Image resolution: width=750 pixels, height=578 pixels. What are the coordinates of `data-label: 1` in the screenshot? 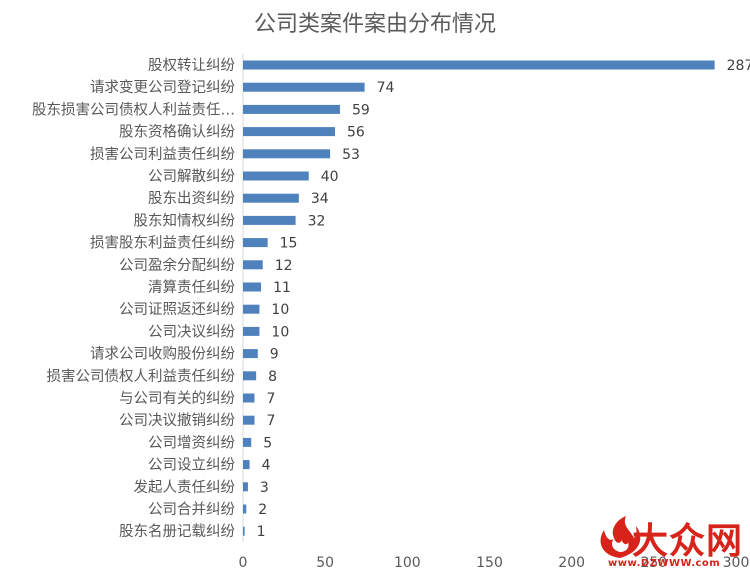 It's located at (261, 532).